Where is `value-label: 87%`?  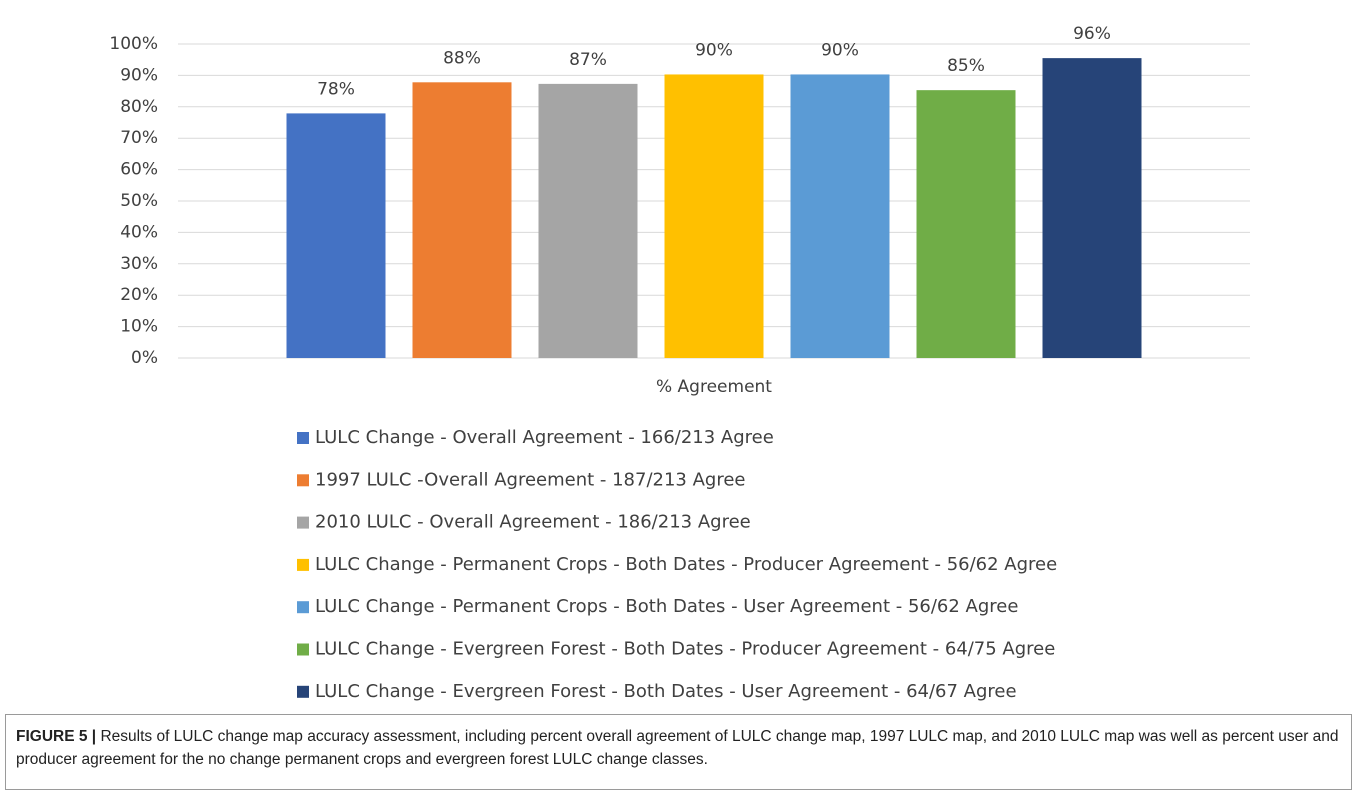 value-label: 87% is located at coordinates (588, 60).